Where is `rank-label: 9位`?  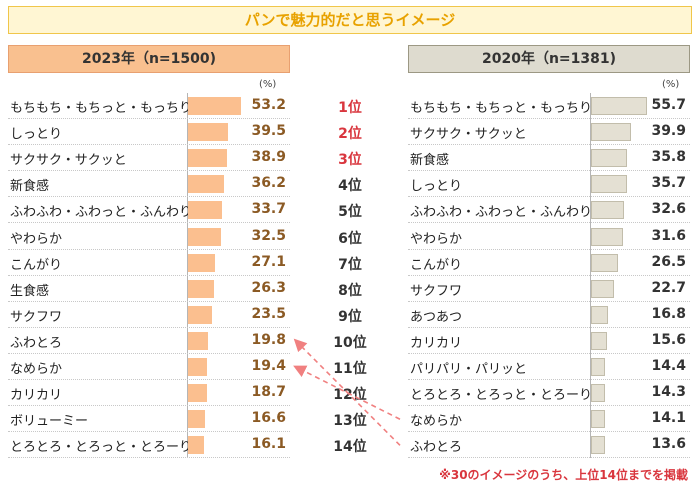
rank-label: 9位 is located at coordinates (350, 316).